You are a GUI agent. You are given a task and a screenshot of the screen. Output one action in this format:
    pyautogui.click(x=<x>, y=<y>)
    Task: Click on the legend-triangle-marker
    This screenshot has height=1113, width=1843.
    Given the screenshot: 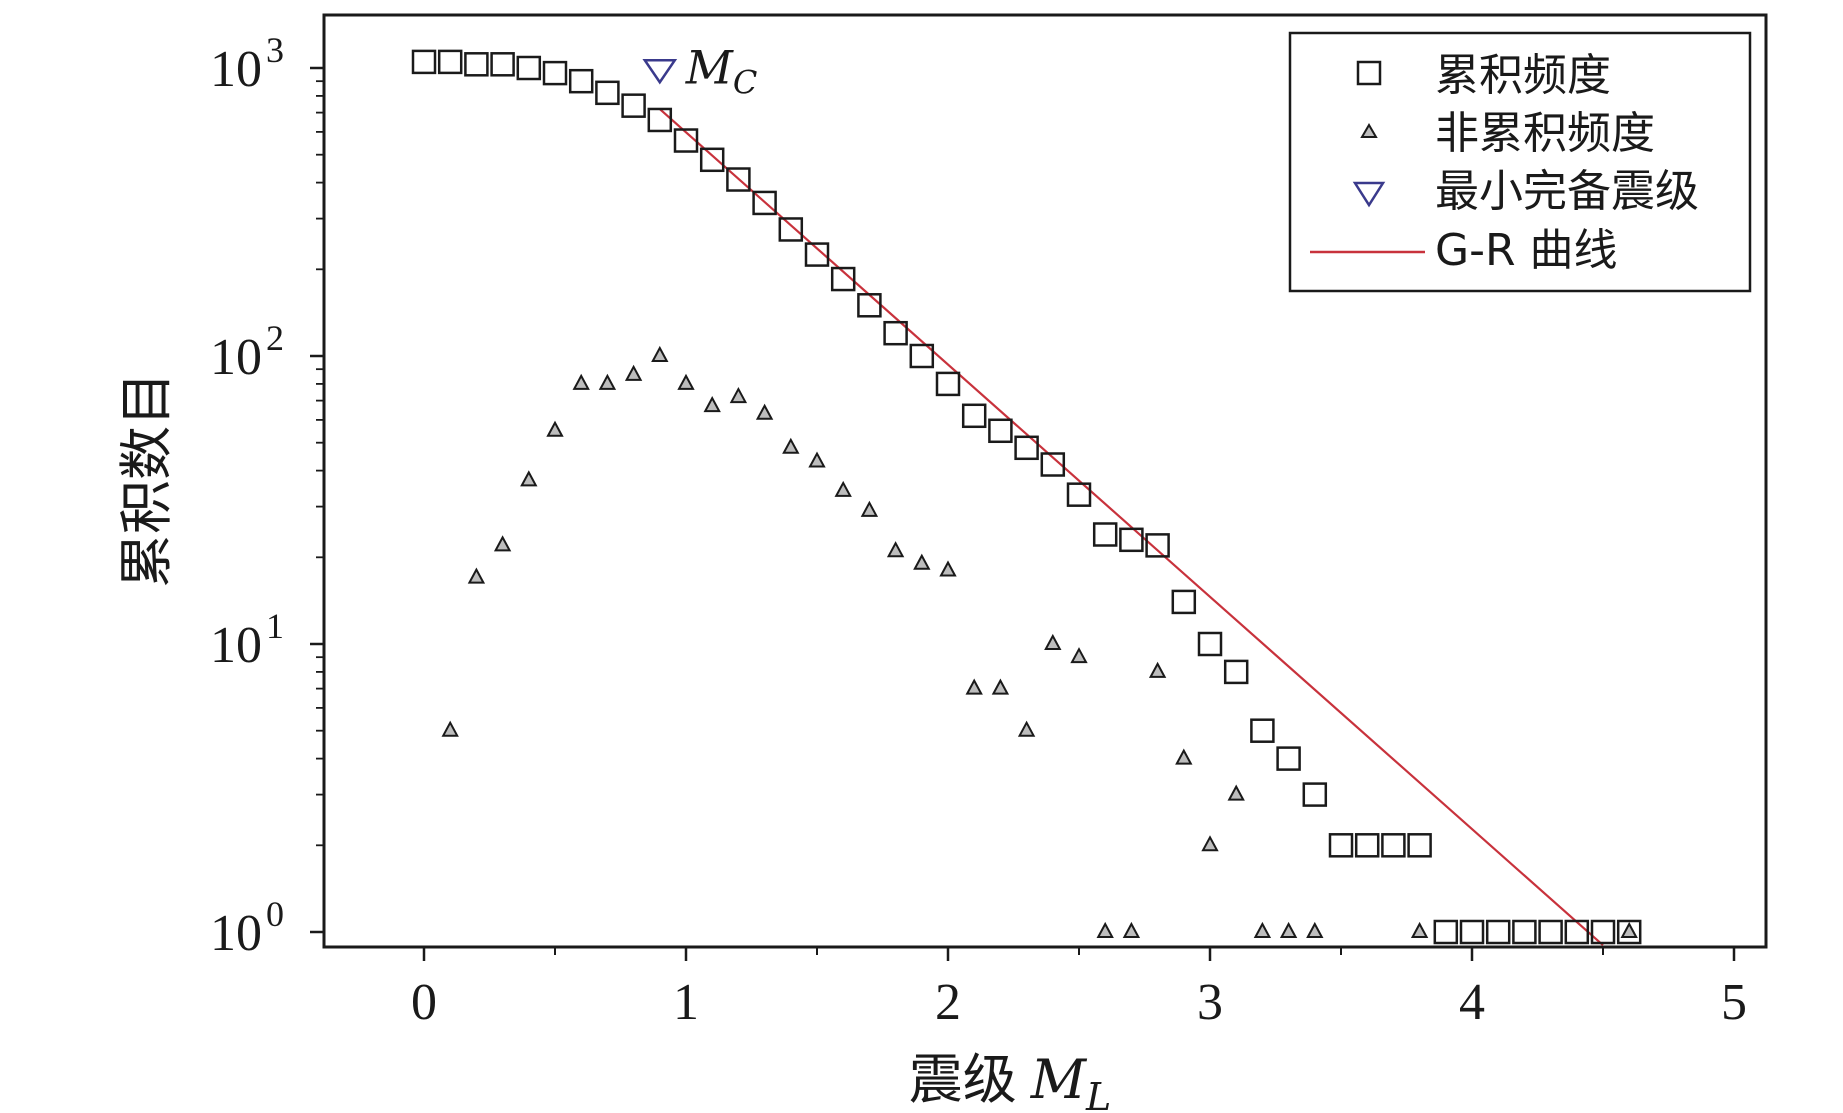 What is the action you would take?
    pyautogui.click(x=1369, y=130)
    